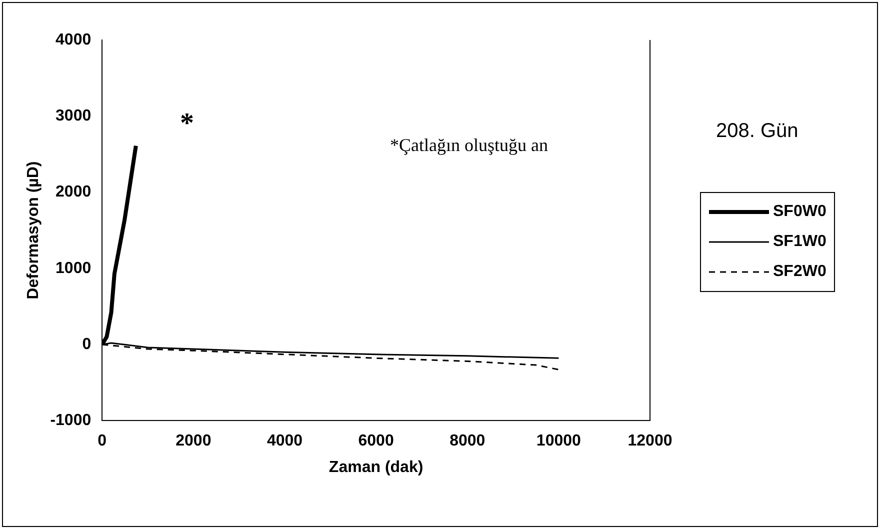  What do you see at coordinates (799, 272) in the screenshot?
I see `legend-label: SF2W0` at bounding box center [799, 272].